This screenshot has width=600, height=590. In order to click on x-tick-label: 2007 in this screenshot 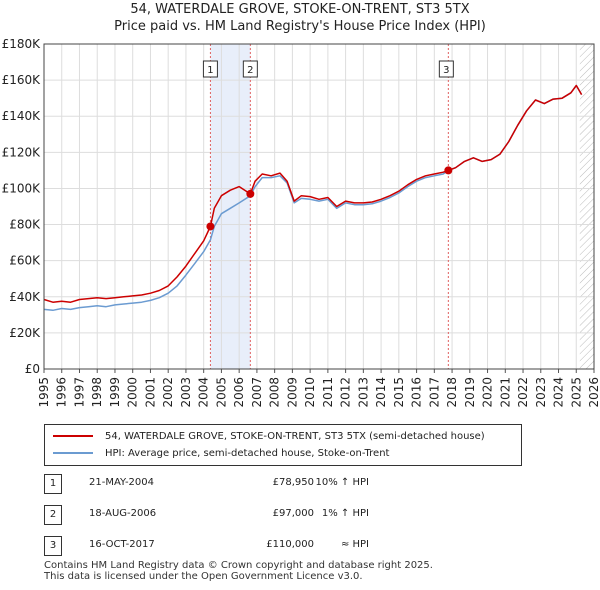, I will do `click(257, 392)`.